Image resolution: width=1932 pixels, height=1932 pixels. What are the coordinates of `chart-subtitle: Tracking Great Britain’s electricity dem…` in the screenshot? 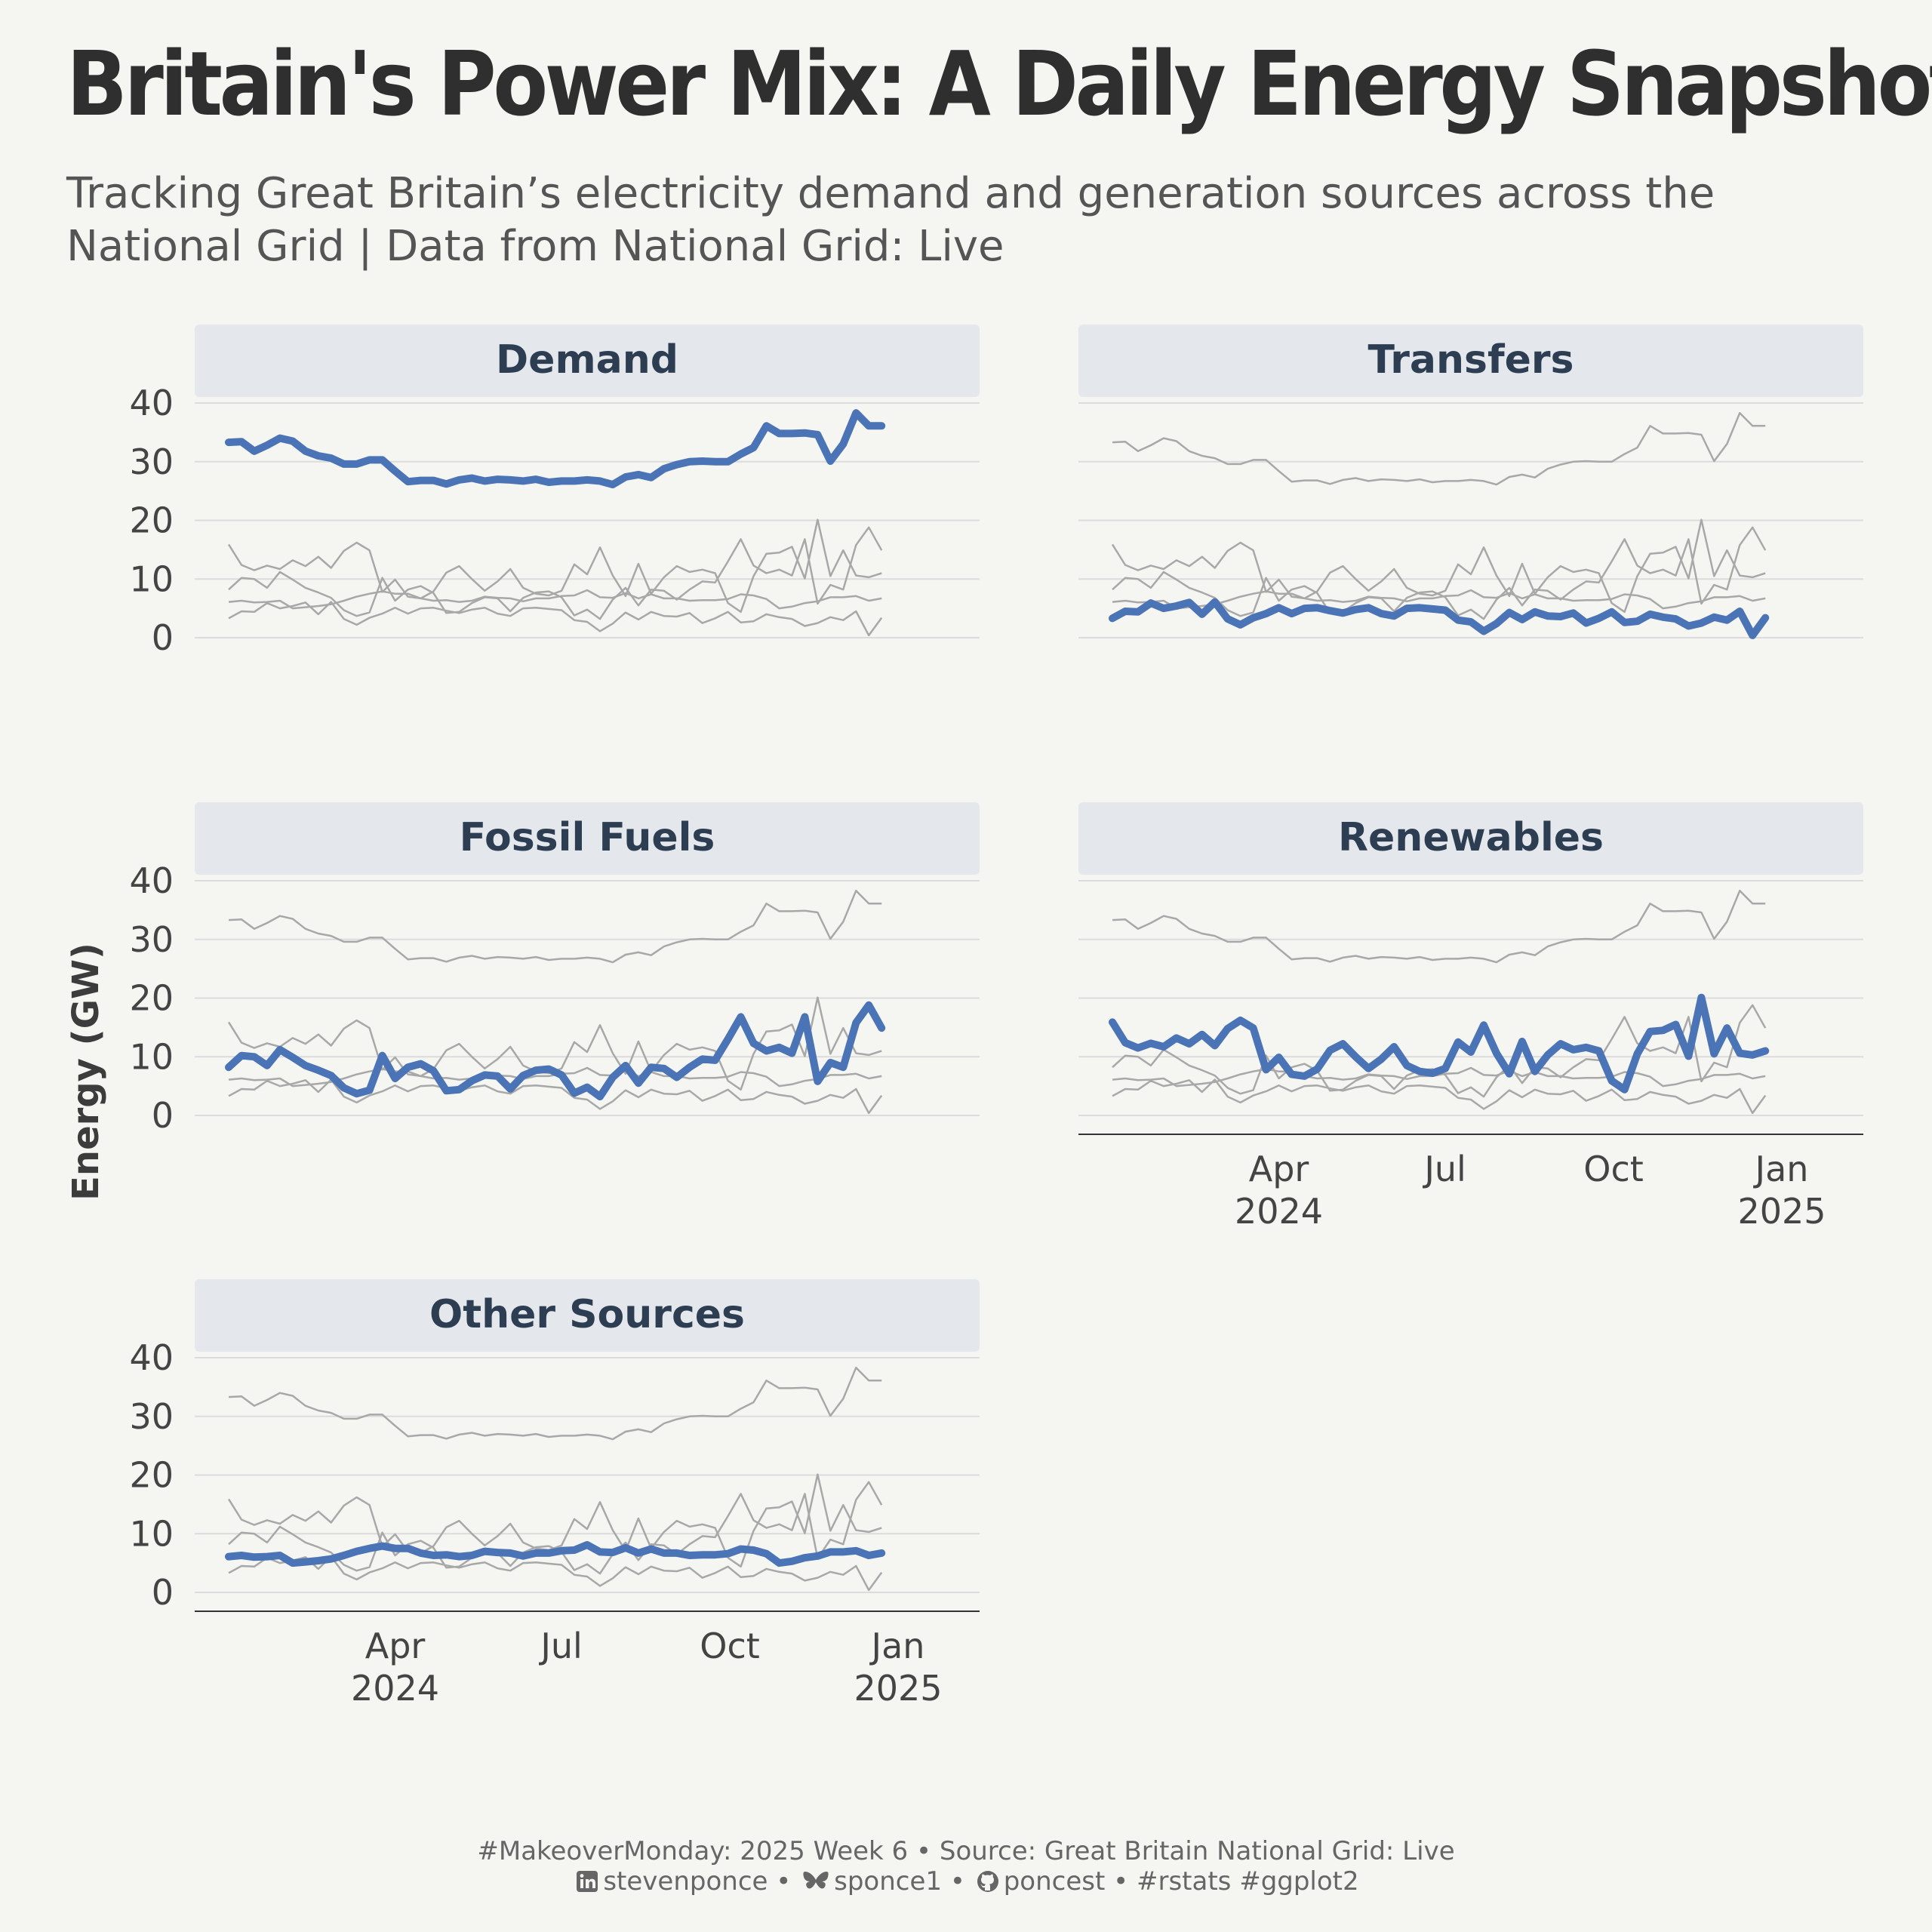 It's located at (890, 220).